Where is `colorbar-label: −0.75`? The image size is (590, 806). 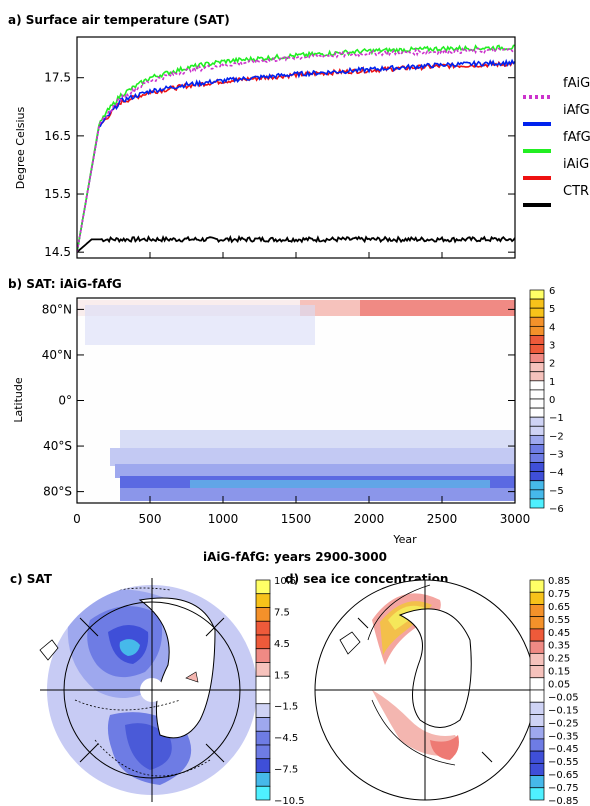 colorbar-label: −0.75 is located at coordinates (563, 788).